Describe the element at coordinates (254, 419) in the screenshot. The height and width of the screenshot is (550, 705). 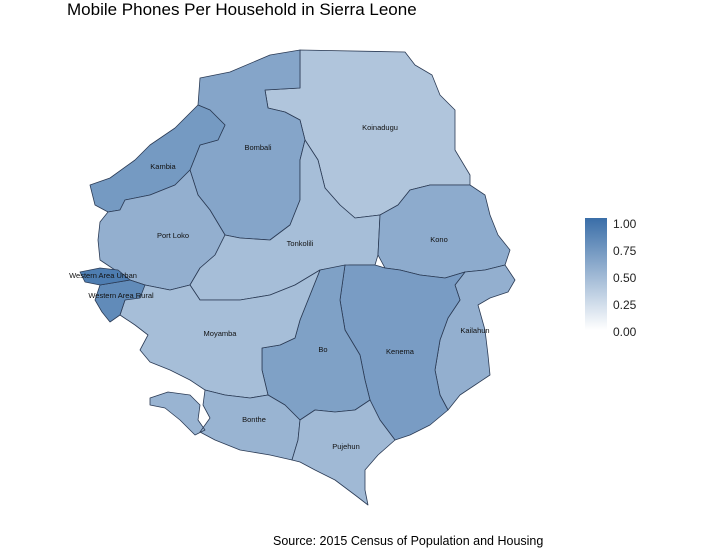
I see `label-bonthe: Bonthe` at that location.